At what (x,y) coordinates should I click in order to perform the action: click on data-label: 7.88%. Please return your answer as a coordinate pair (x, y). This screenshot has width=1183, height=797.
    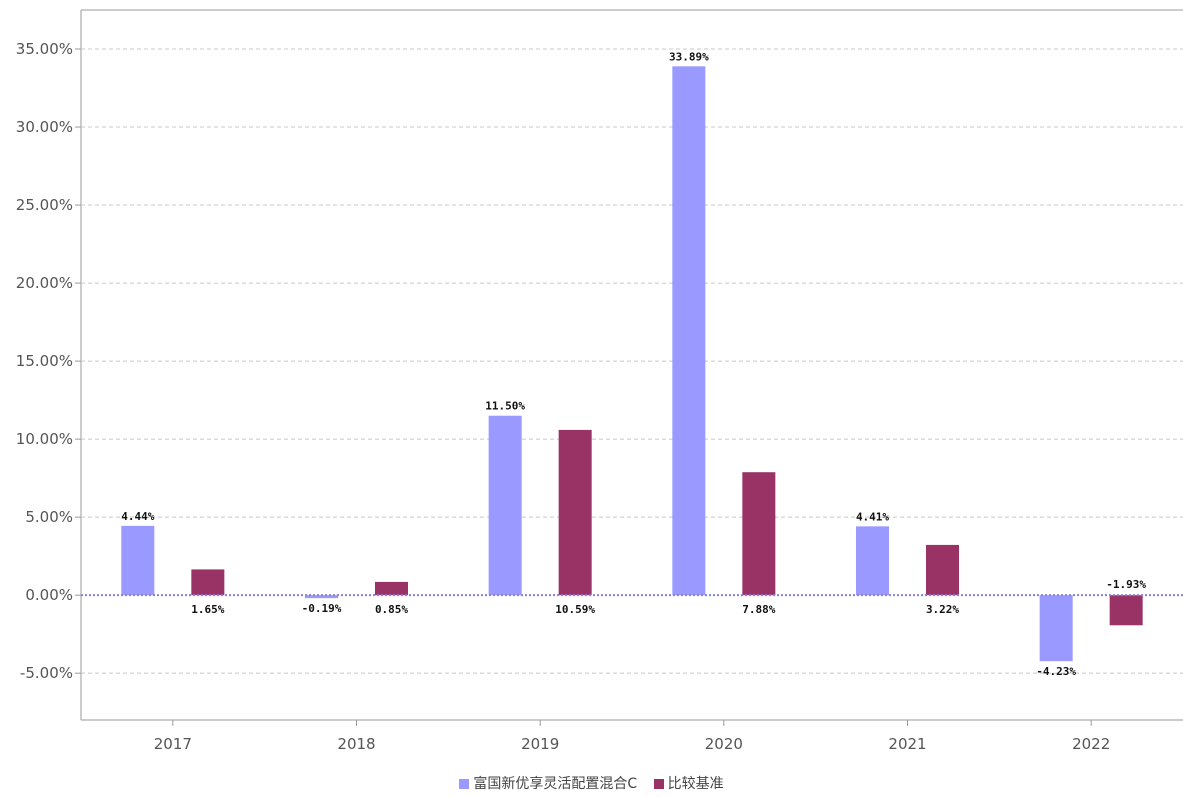
    Looking at the image, I should click on (758, 609).